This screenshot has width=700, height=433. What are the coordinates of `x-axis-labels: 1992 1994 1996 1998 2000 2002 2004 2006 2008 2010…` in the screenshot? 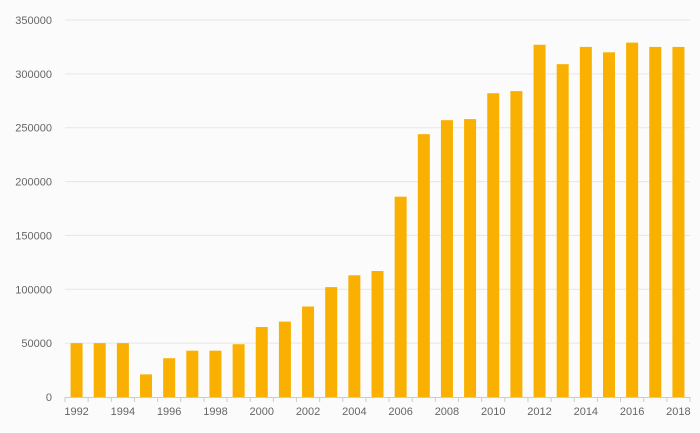 It's located at (377, 412).